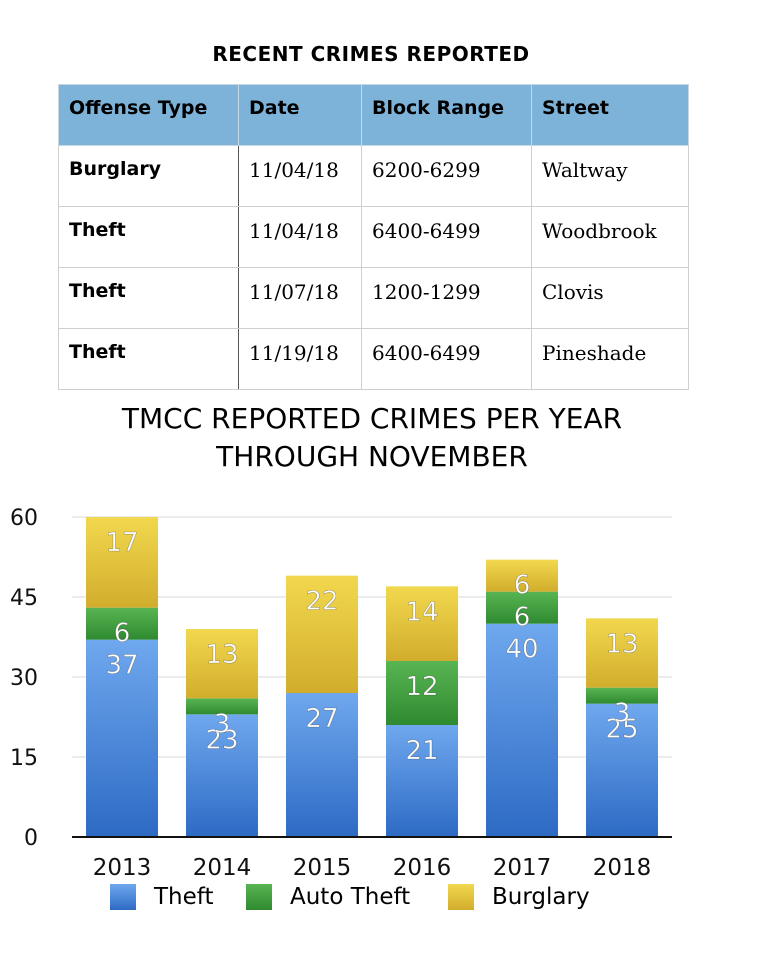 Image resolution: width=758 pixels, height=970 pixels. I want to click on bar-burglary-2014, so click(222, 664).